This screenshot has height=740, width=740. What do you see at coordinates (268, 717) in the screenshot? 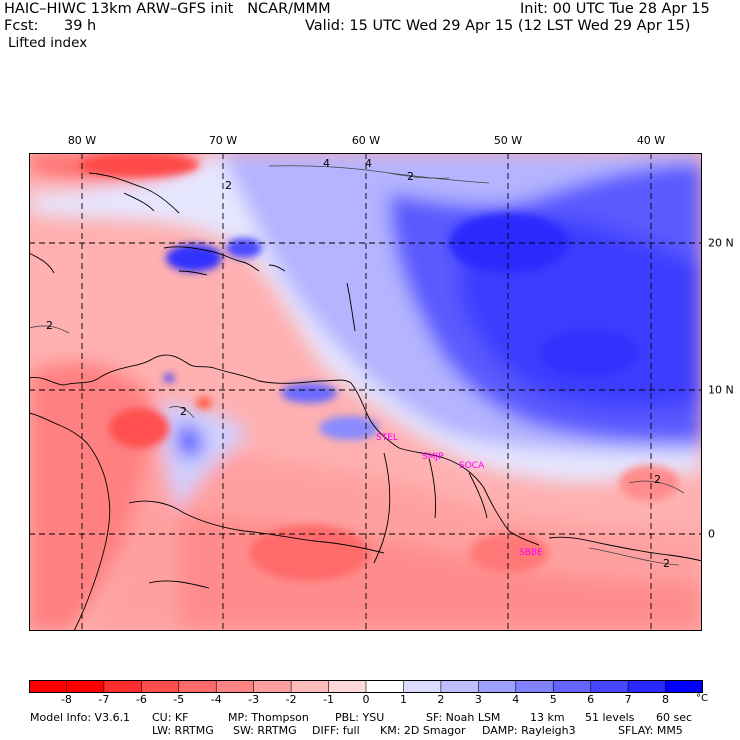
I see `model-info-mp: MP: Thompson` at bounding box center [268, 717].